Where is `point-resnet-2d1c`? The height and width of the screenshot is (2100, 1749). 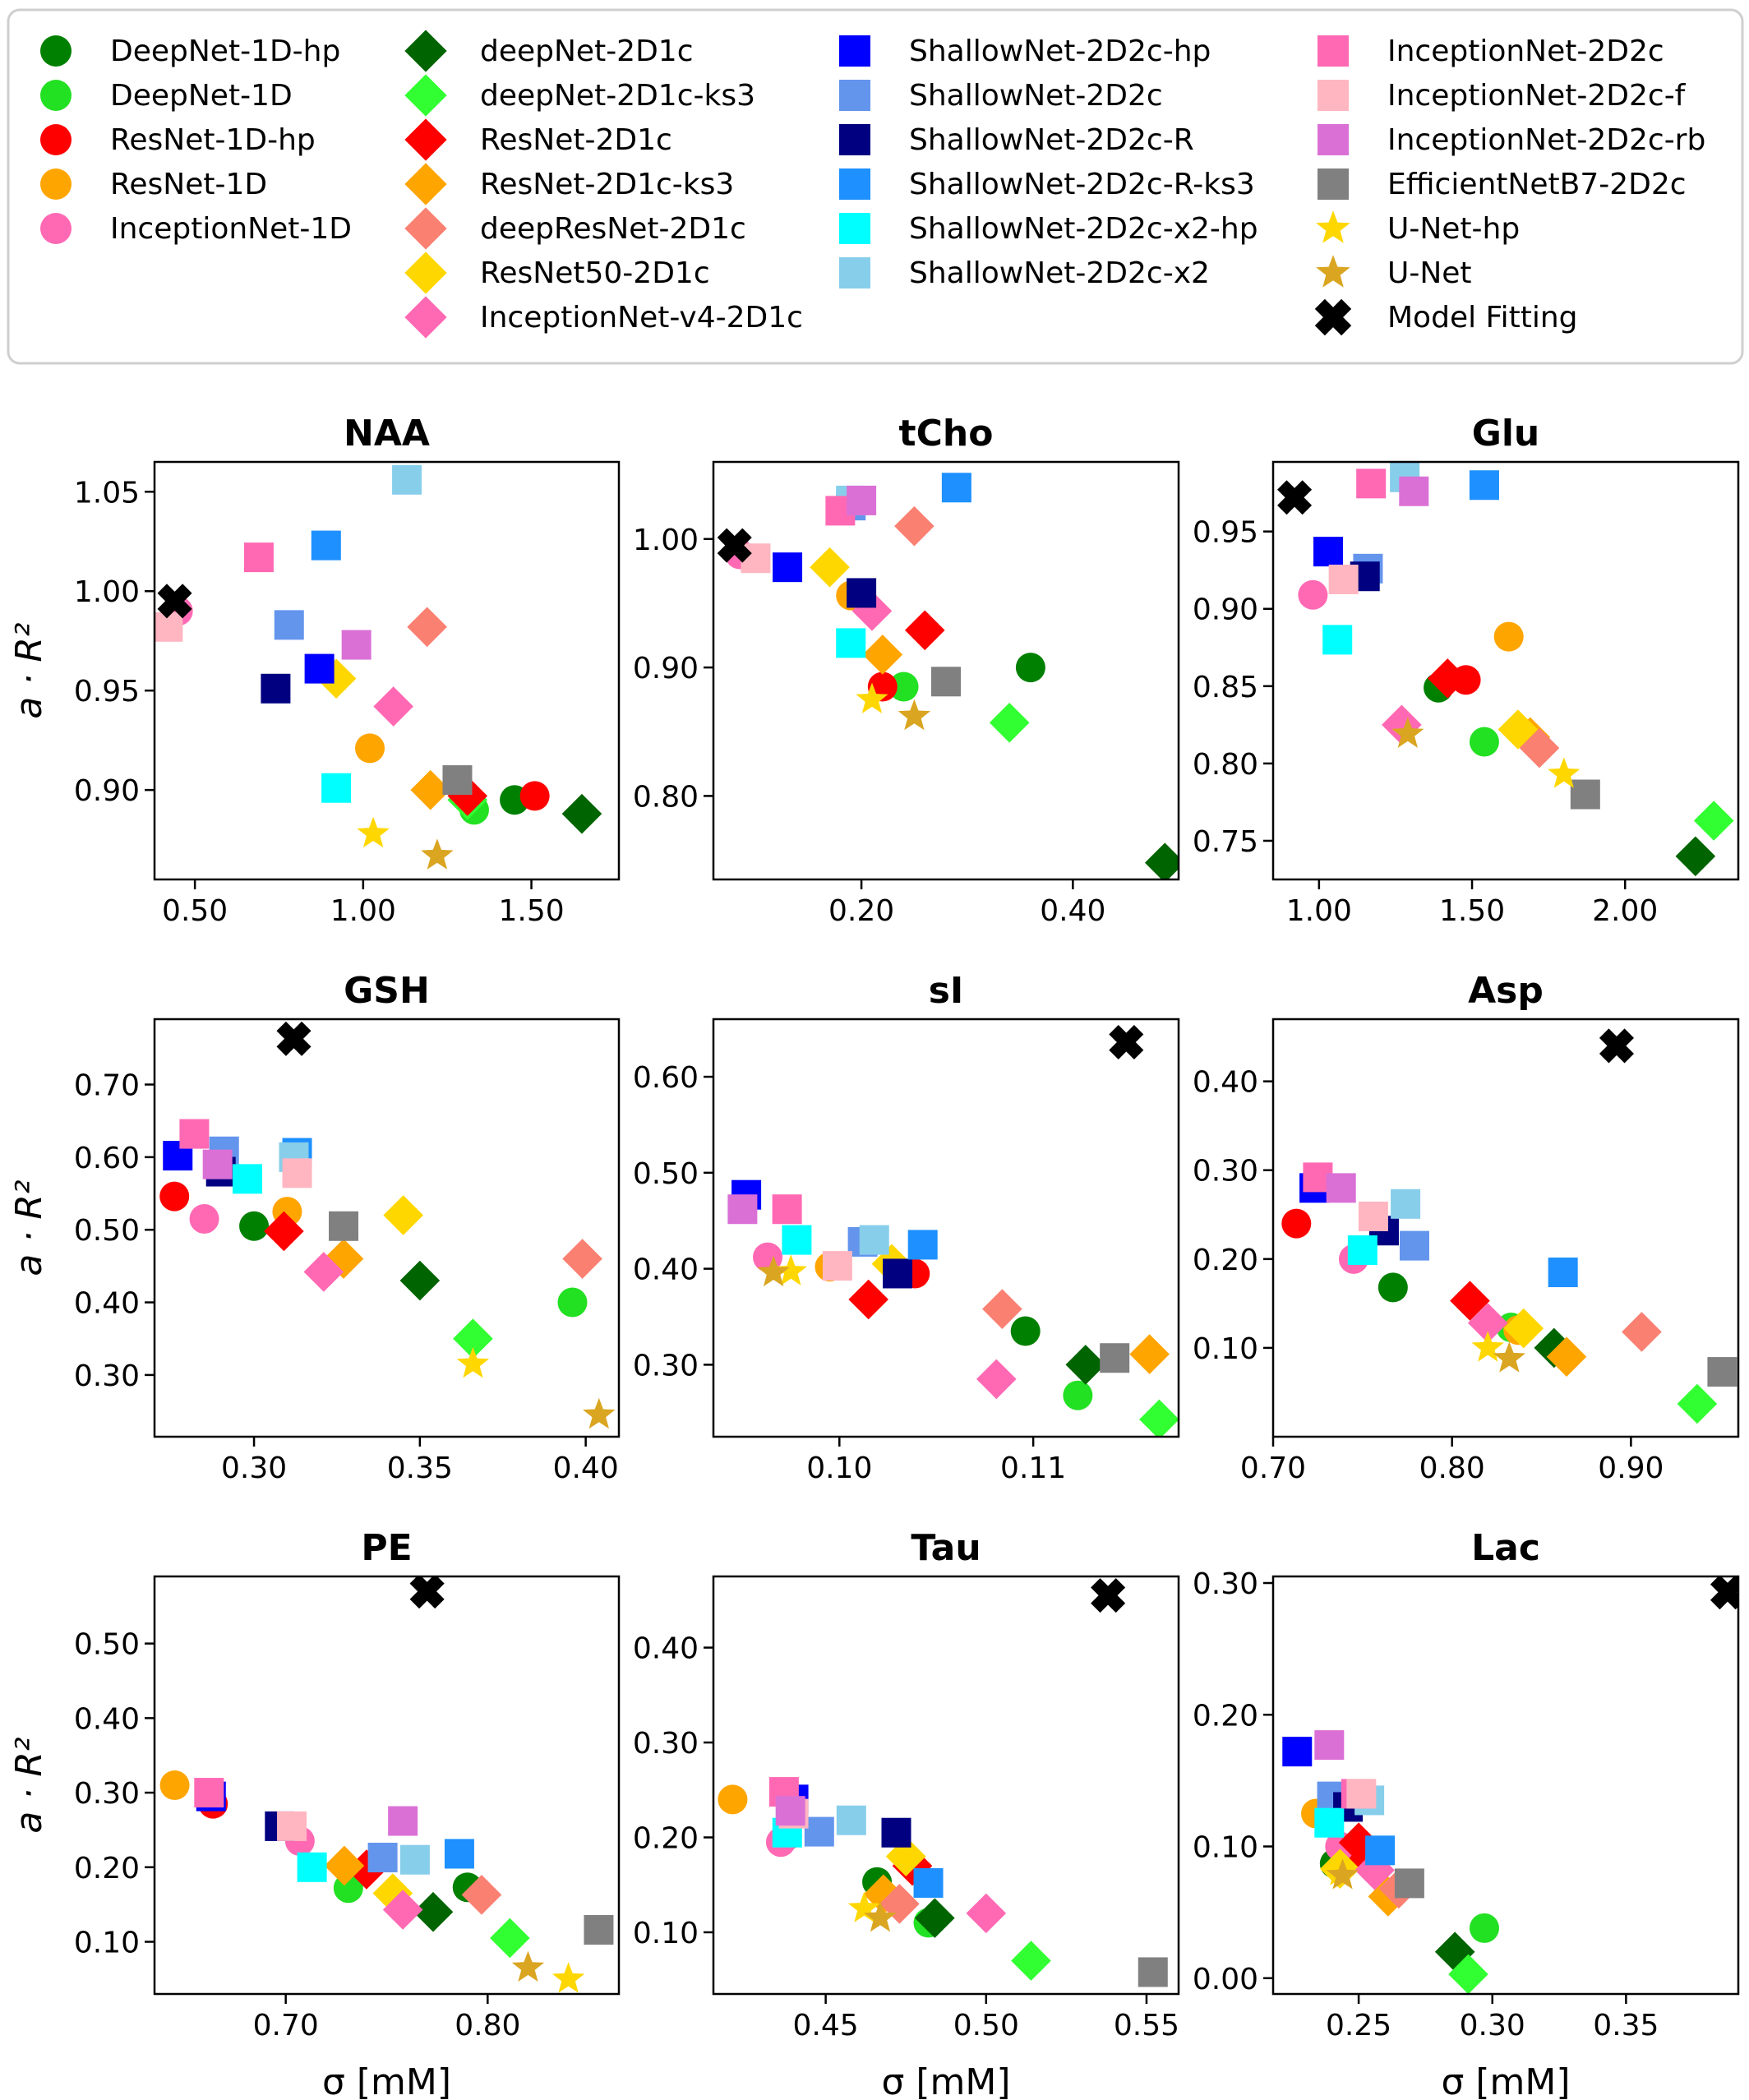 point-resnet-2d1c is located at coordinates (1358, 1842).